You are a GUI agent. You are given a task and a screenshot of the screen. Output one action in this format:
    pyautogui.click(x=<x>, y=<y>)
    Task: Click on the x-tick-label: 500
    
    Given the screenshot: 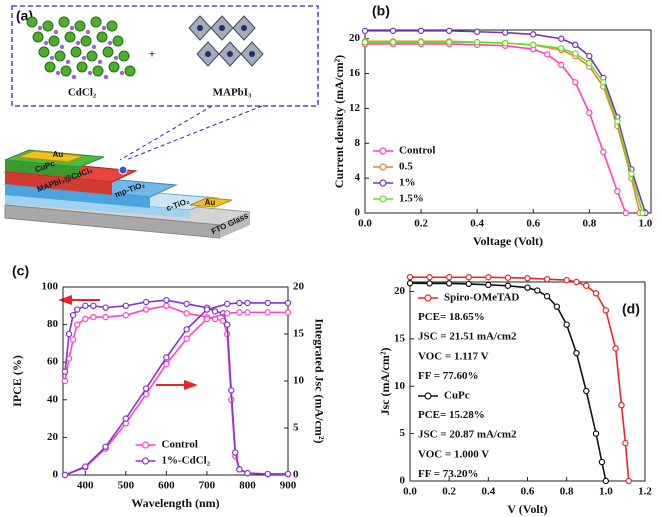 What is the action you would take?
    pyautogui.click(x=126, y=486)
    